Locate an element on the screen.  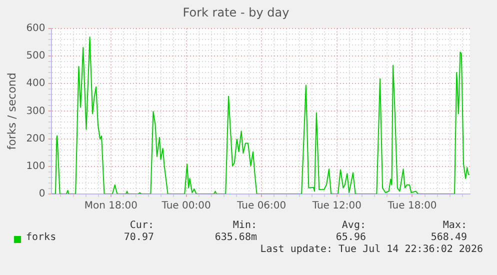
y-tick-label: 300 is located at coordinates (36, 111).